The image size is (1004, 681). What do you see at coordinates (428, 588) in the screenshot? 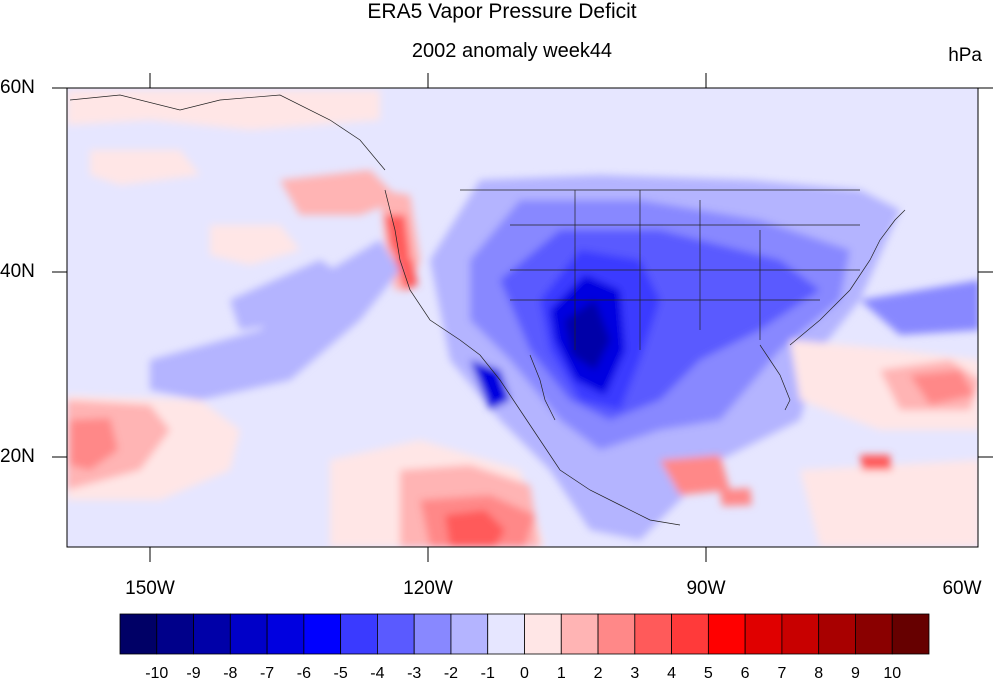
I see `lon-label-120w: 120W` at bounding box center [428, 588].